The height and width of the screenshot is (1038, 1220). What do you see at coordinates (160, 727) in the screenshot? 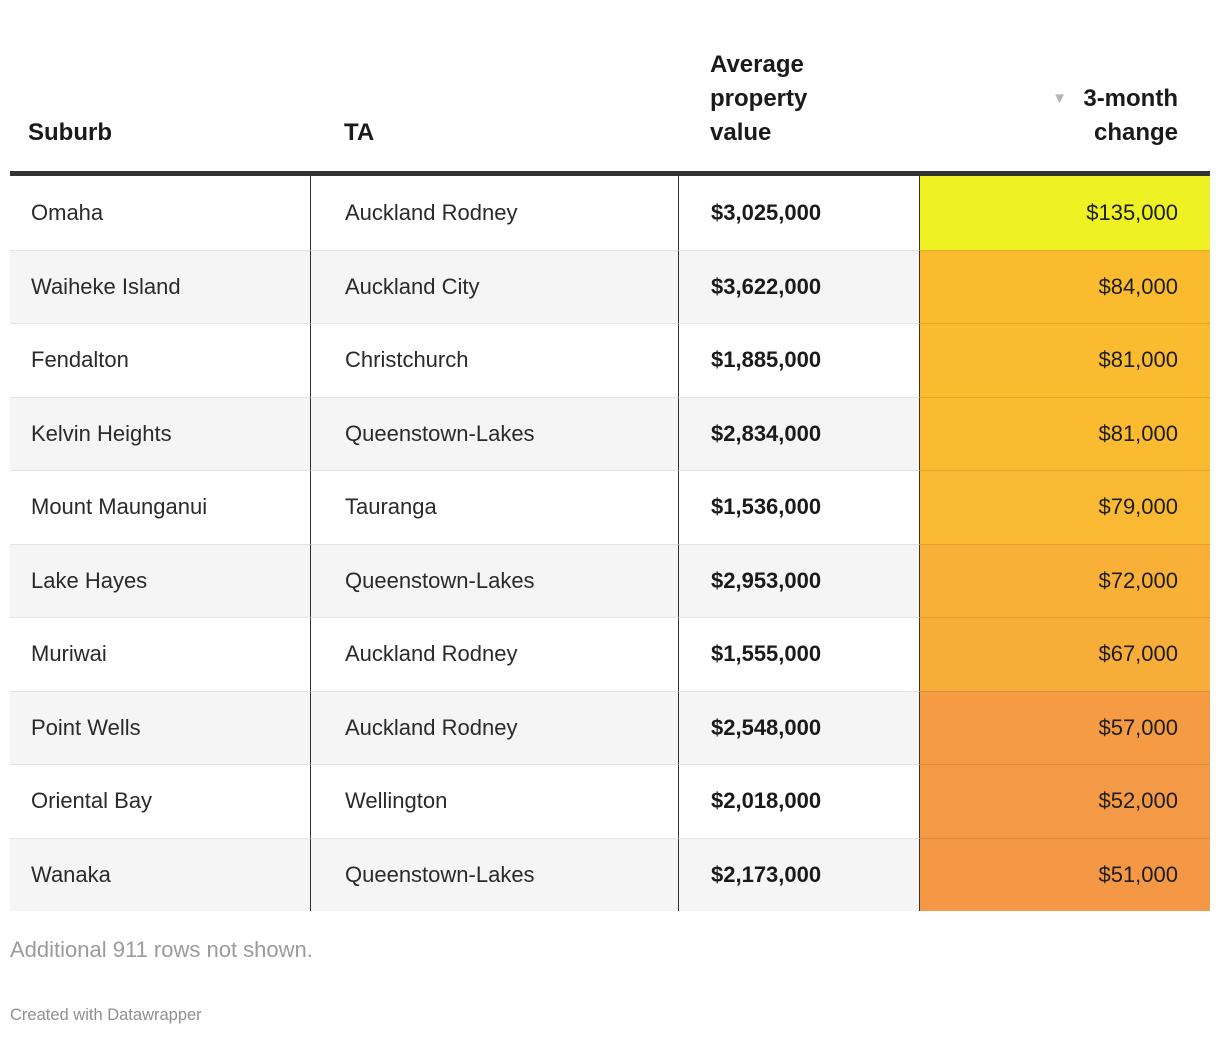
I see `suburb-cell: Point Wells` at bounding box center [160, 727].